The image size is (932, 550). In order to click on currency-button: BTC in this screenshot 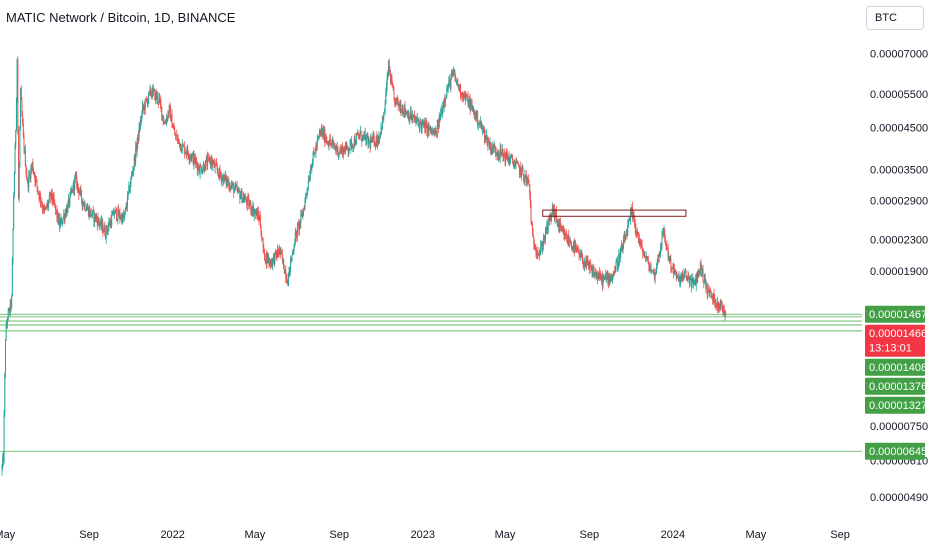, I will do `click(895, 18)`.